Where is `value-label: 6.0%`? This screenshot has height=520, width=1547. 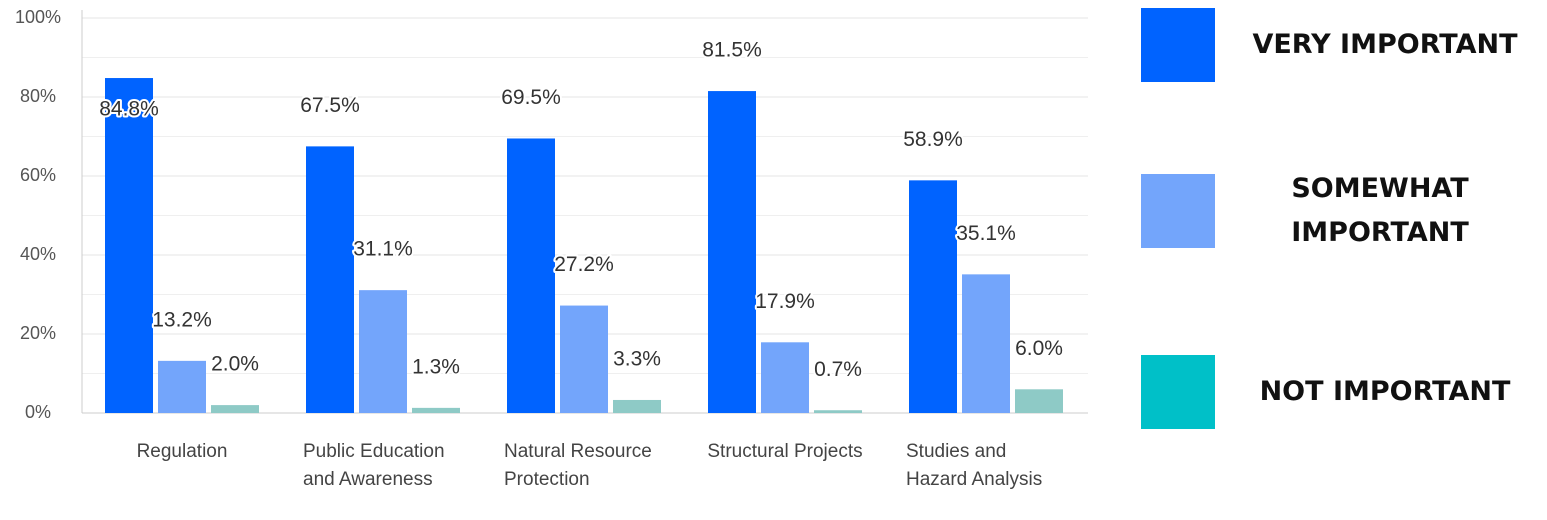 value-label: 6.0% is located at coordinates (1039, 348).